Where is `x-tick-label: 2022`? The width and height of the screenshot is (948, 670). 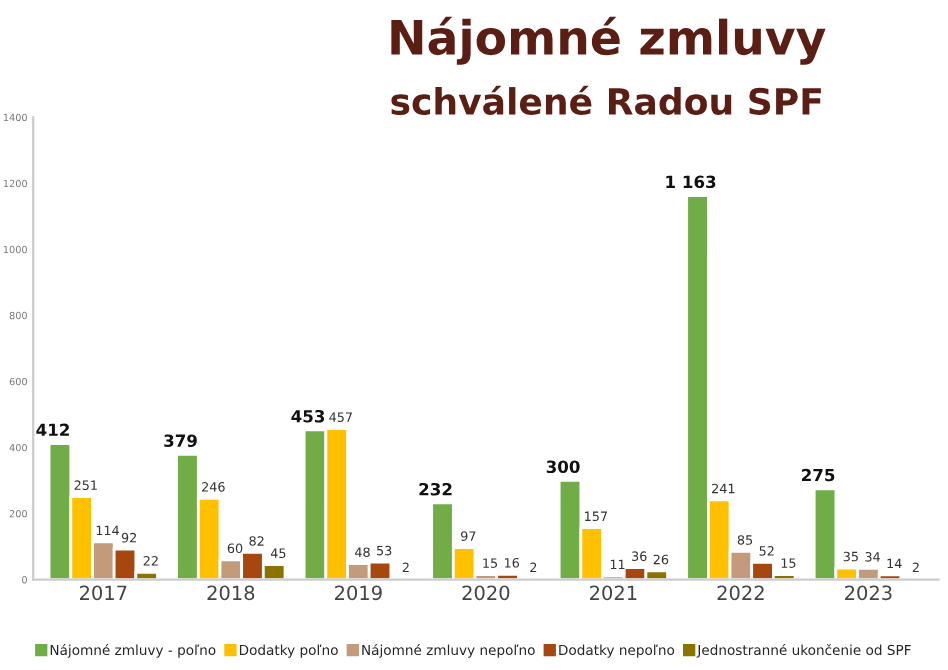 x-tick-label: 2022 is located at coordinates (740, 593).